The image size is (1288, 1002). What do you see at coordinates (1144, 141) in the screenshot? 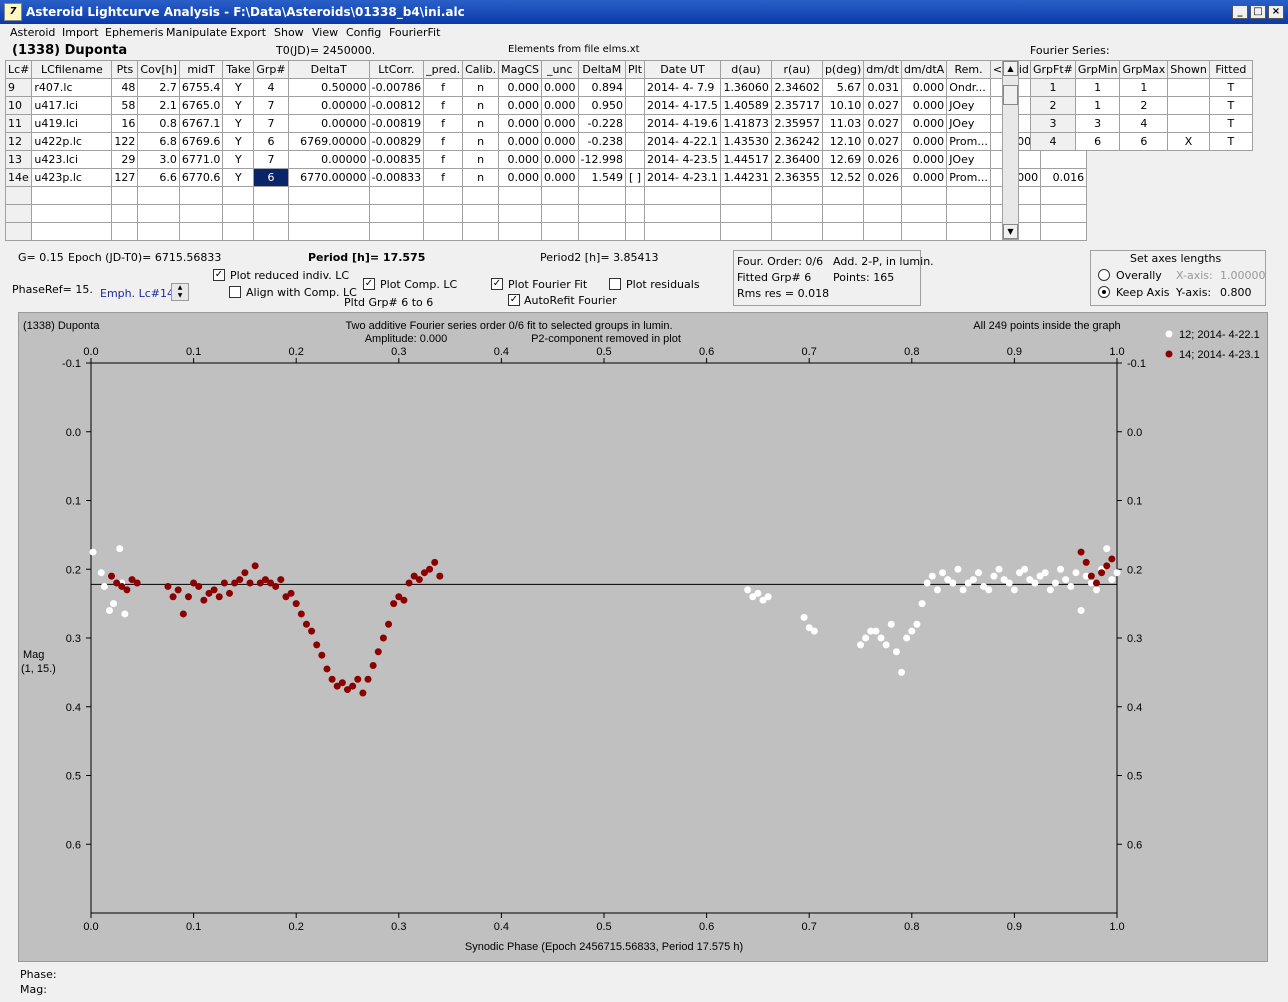
I see `fourier-cell: 6` at bounding box center [1144, 141].